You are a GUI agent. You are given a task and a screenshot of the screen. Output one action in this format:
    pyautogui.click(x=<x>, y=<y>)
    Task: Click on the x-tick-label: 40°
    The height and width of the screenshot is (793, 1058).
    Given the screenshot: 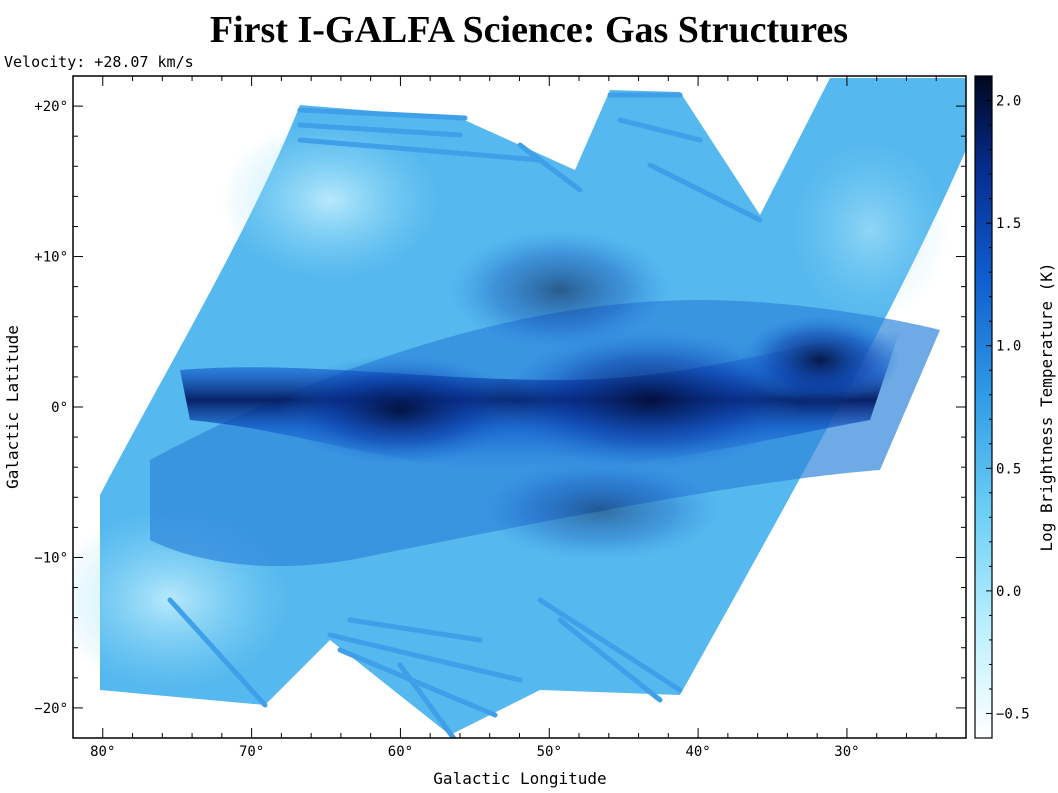 What is the action you would take?
    pyautogui.click(x=697, y=752)
    